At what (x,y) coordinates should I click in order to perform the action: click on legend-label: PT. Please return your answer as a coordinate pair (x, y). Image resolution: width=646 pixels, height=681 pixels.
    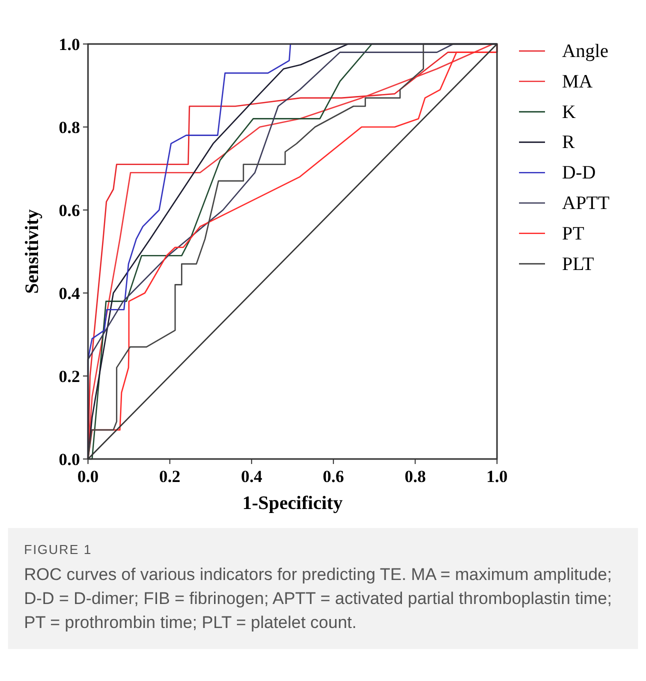
    Looking at the image, I should click on (573, 233).